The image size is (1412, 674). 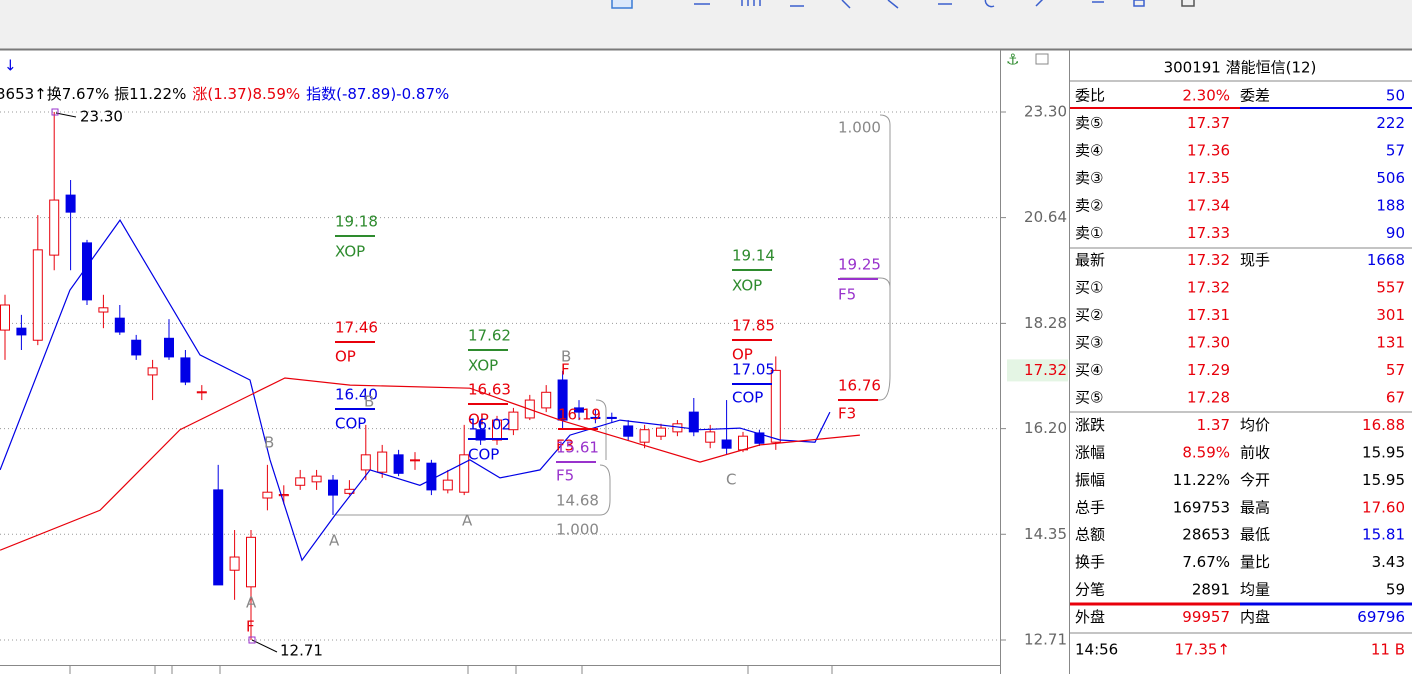 What do you see at coordinates (1090, 425) in the screenshot?
I see `panel-label: 涨跌` at bounding box center [1090, 425].